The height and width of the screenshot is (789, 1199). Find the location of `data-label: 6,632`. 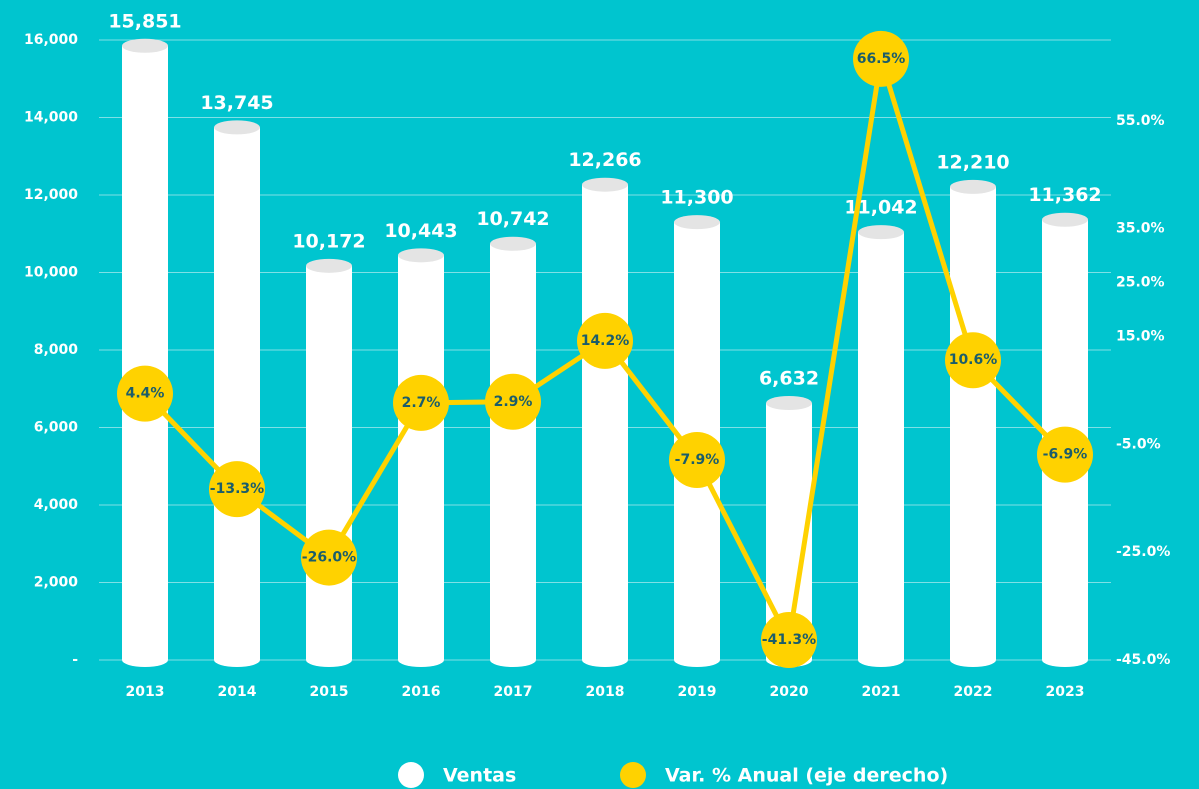

data-label: 6,632 is located at coordinates (789, 379).